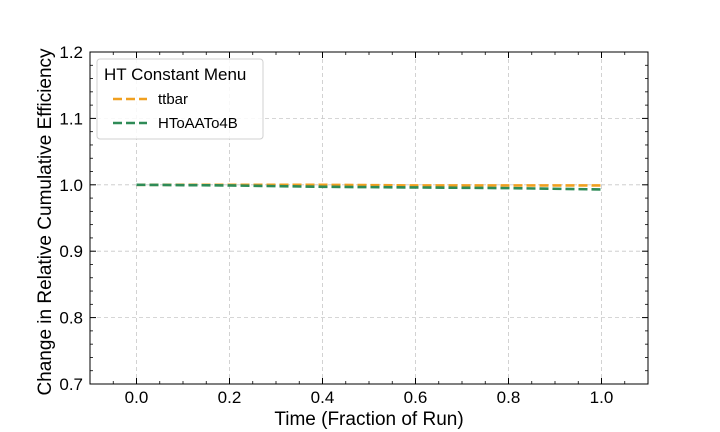 This screenshot has width=720, height=432. Describe the element at coordinates (175, 111) in the screenshot. I see `legend-items: ttbar HToAATo4B` at that location.